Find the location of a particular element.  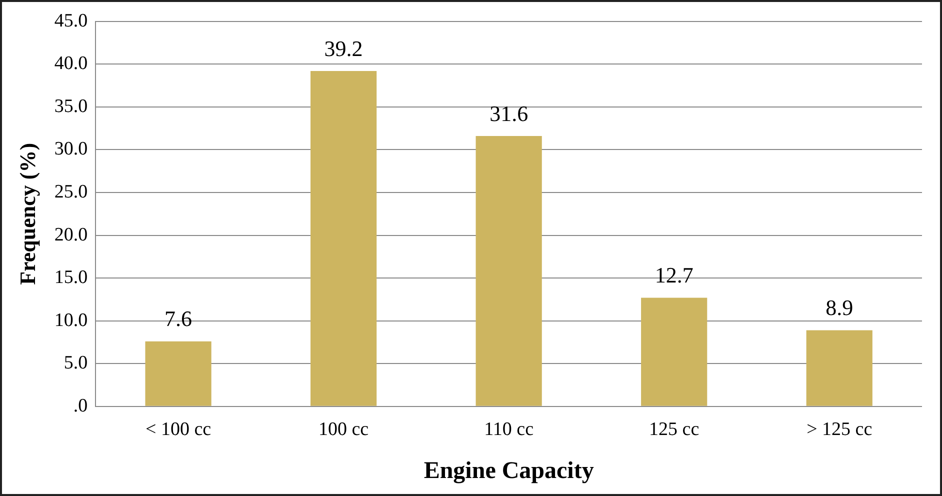

x-axis-title: Engine Capacity is located at coordinates (509, 471).